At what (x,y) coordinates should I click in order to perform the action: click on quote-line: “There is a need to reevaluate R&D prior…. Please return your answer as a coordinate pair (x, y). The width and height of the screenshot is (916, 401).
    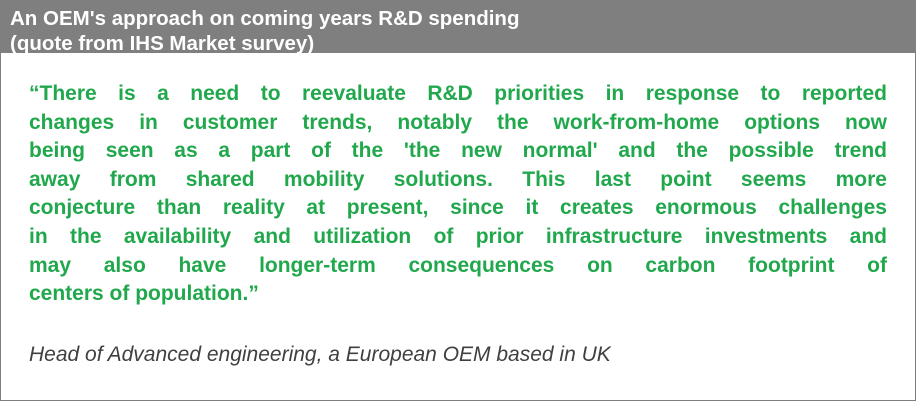
    Looking at the image, I should click on (458, 93).